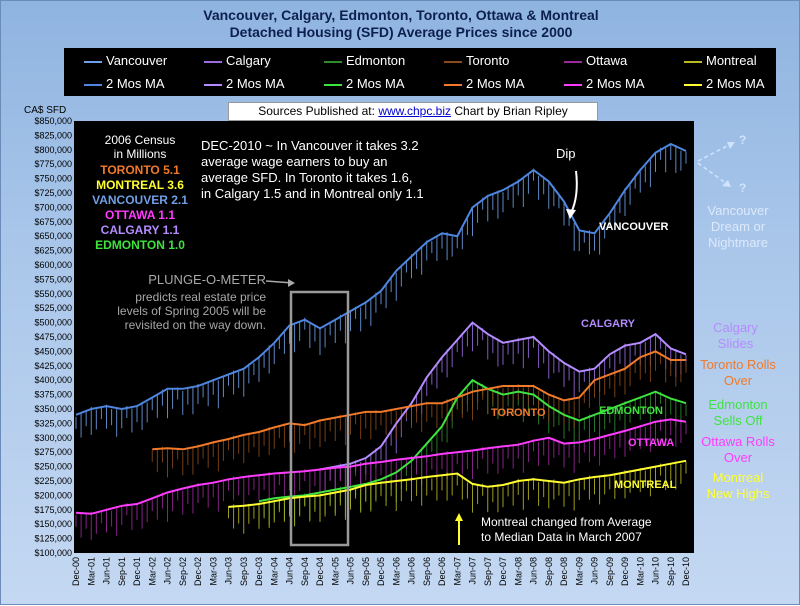  Describe the element at coordinates (139, 215) in the screenshot. I see `census-ottawa: OTTAWA 1.1` at that location.